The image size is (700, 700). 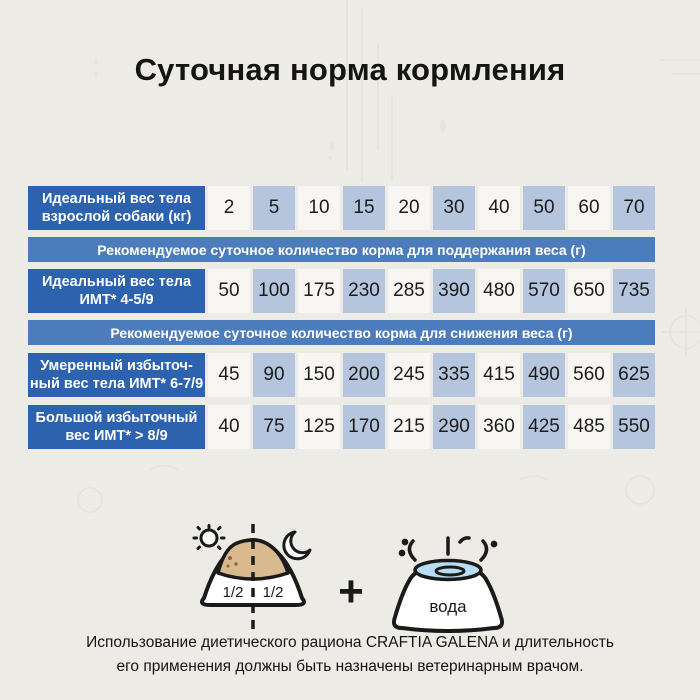 I want to click on table-cell: 30, so click(x=454, y=208).